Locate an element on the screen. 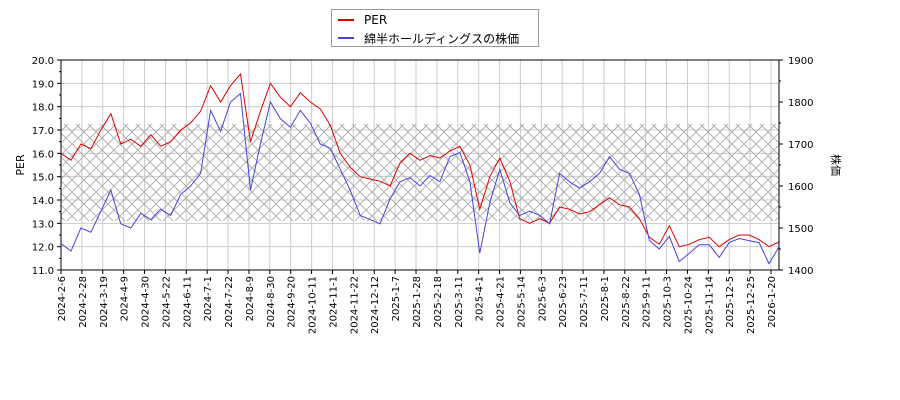  y-axis-left: 11.0 12.0 13.0 14.0 15.0 16.0 17.0 18.0 19.0 20.0 is located at coordinates (46, 166).